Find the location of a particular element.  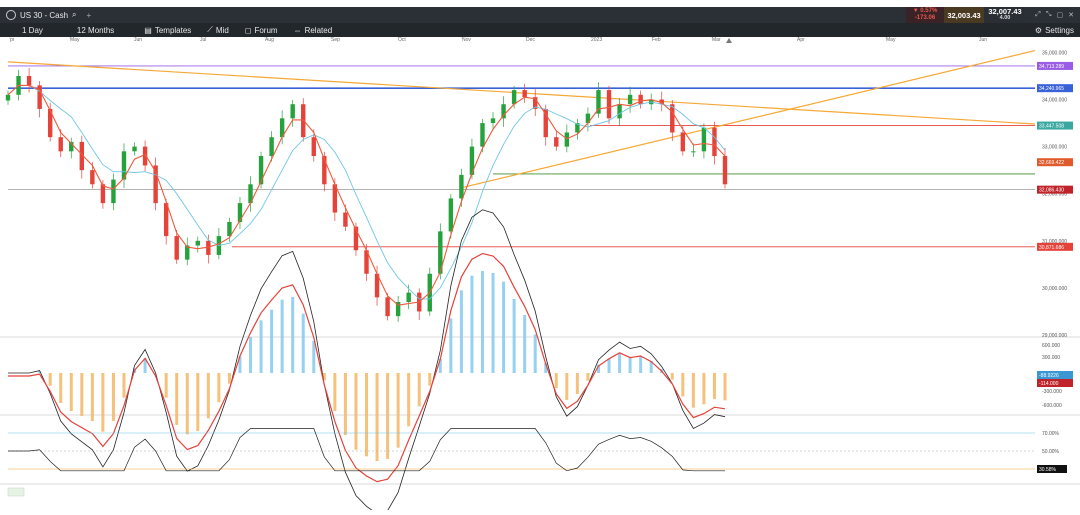

link-icon: ⤡ is located at coordinates (1048, 14).